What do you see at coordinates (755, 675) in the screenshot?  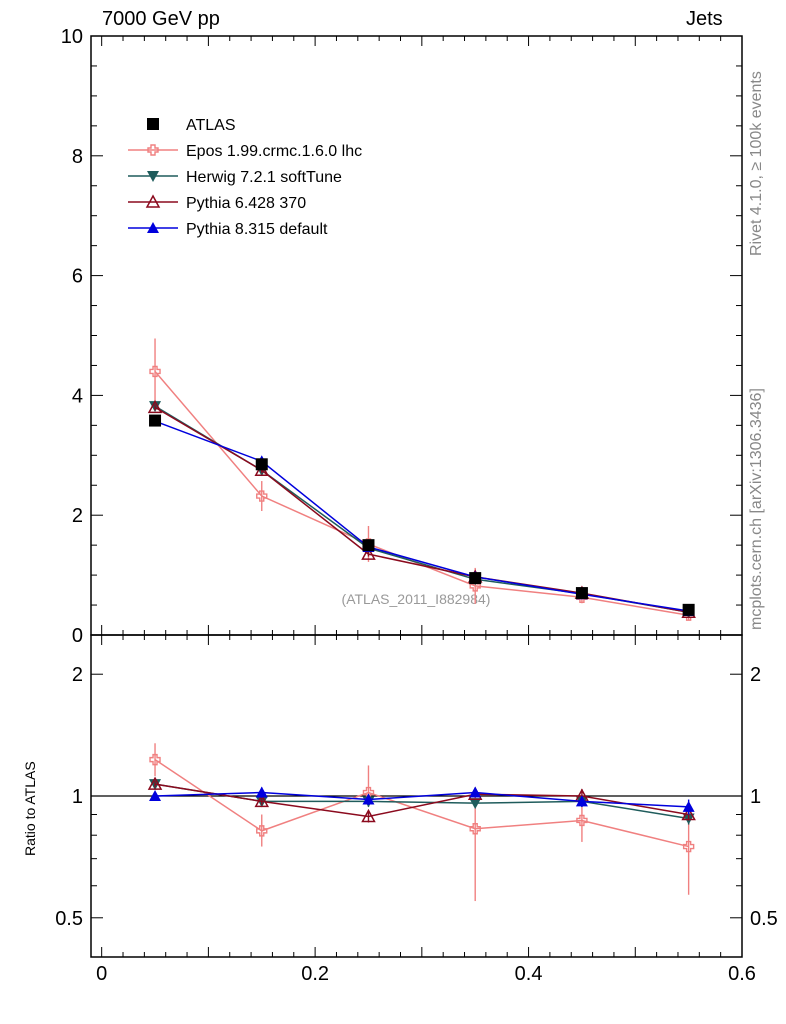 I see `ratio-y-tick-label-right: 2` at bounding box center [755, 675].